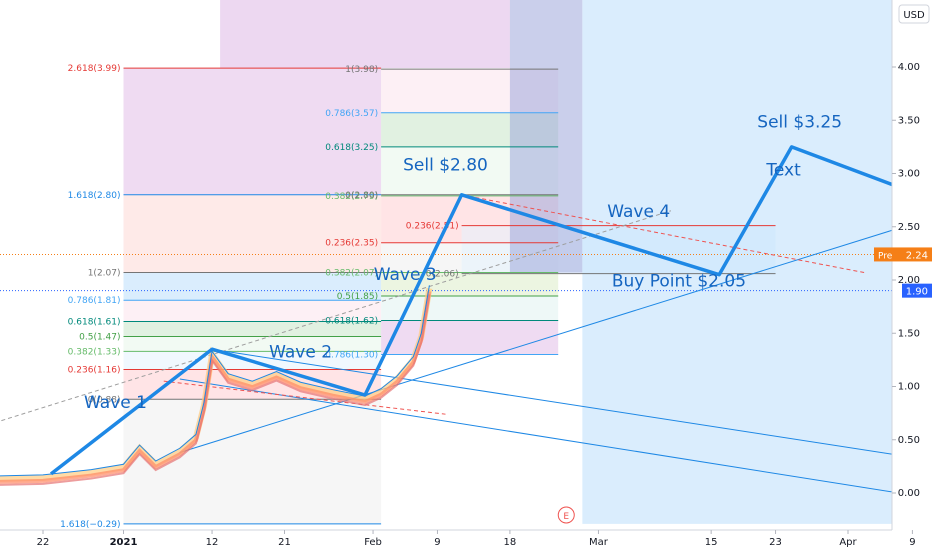 The image size is (932, 550). Describe the element at coordinates (442, 275) in the screenshot. I see `fib-level-label: 0(2.06)` at that location.